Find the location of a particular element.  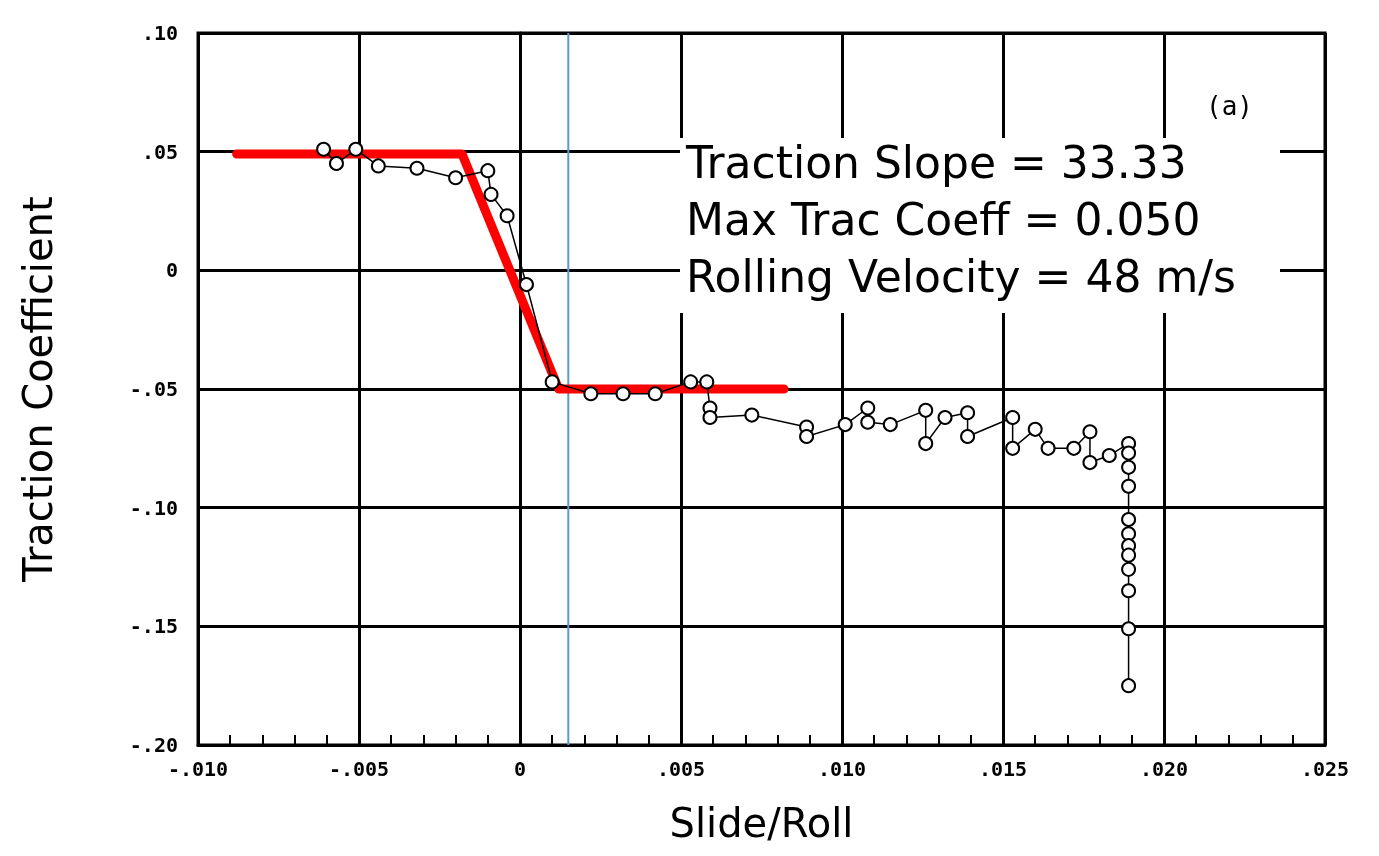

y-tick-label: 0 is located at coordinates (171, 270).